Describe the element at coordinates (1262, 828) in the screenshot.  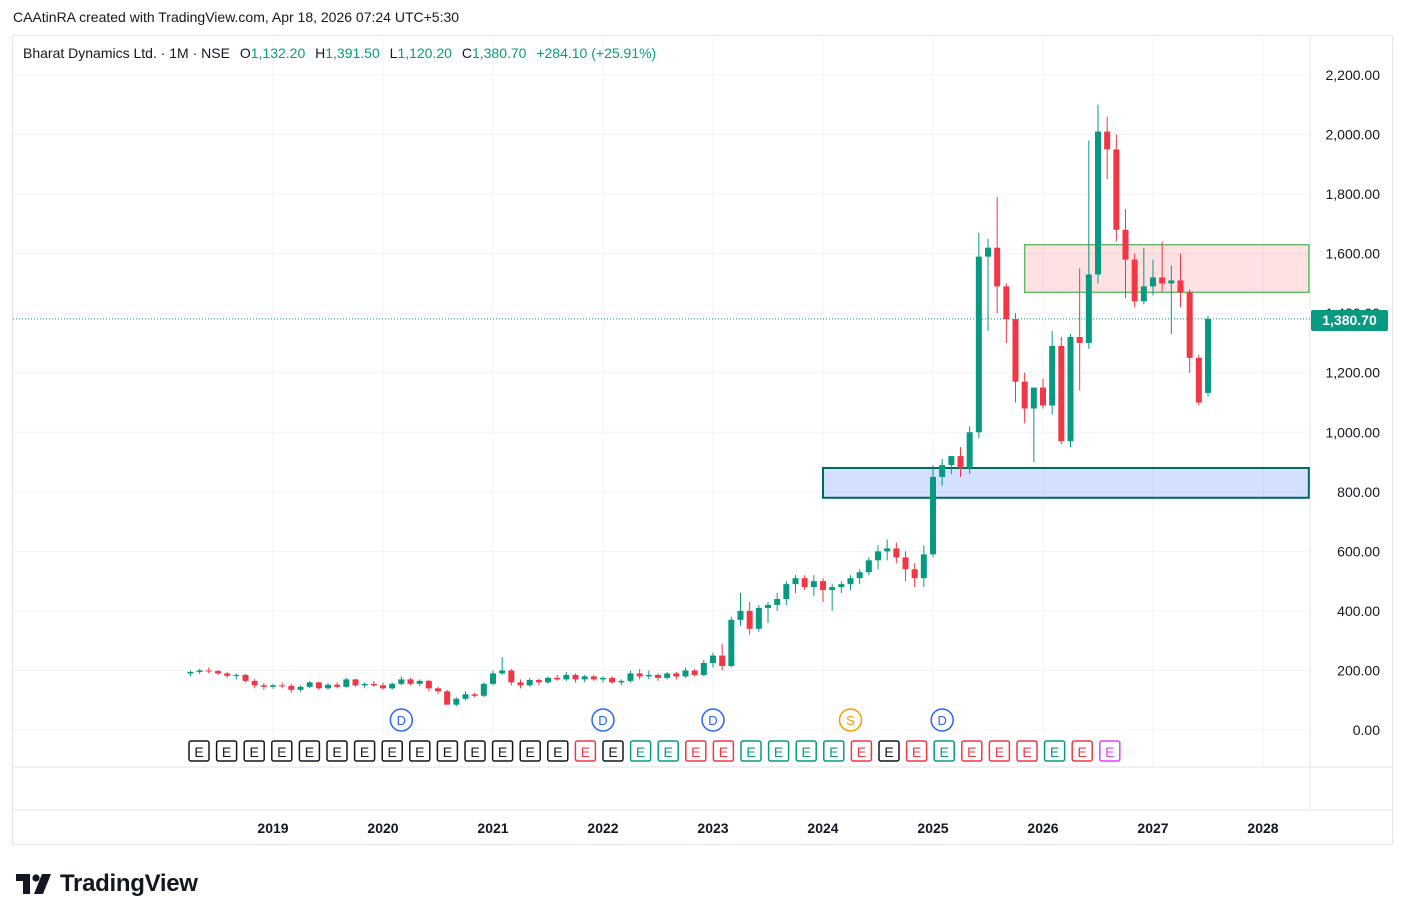
I see `x-tick-label: 2028` at that location.